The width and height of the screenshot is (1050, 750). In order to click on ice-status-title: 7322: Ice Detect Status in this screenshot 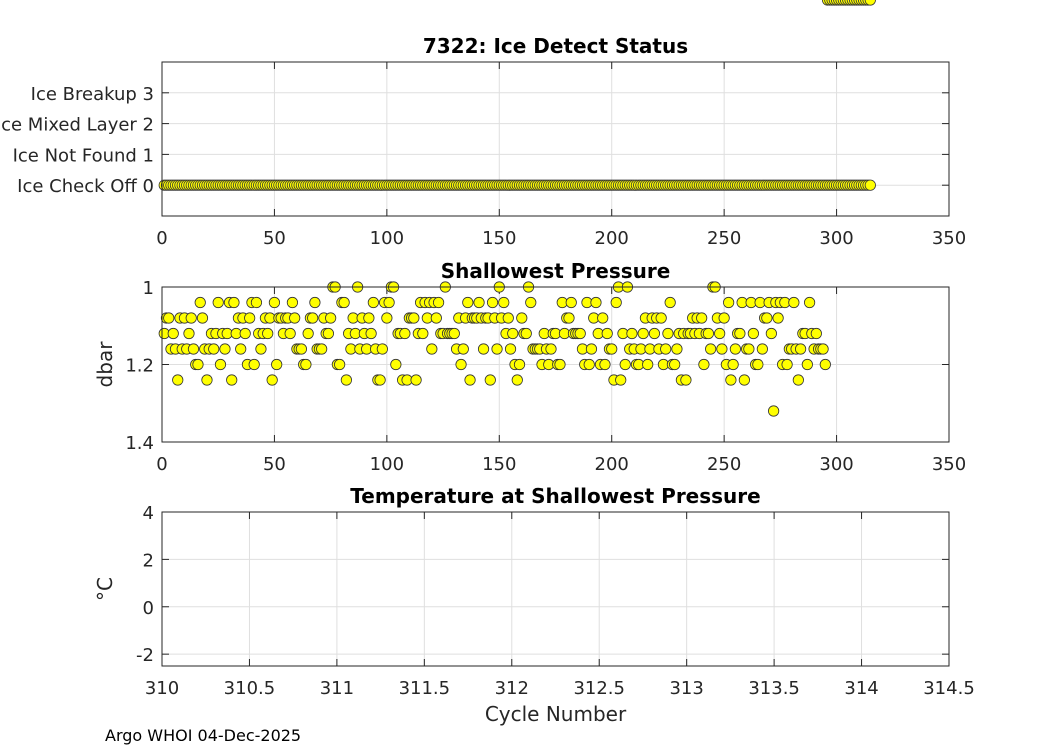, I will do `click(555, 46)`.